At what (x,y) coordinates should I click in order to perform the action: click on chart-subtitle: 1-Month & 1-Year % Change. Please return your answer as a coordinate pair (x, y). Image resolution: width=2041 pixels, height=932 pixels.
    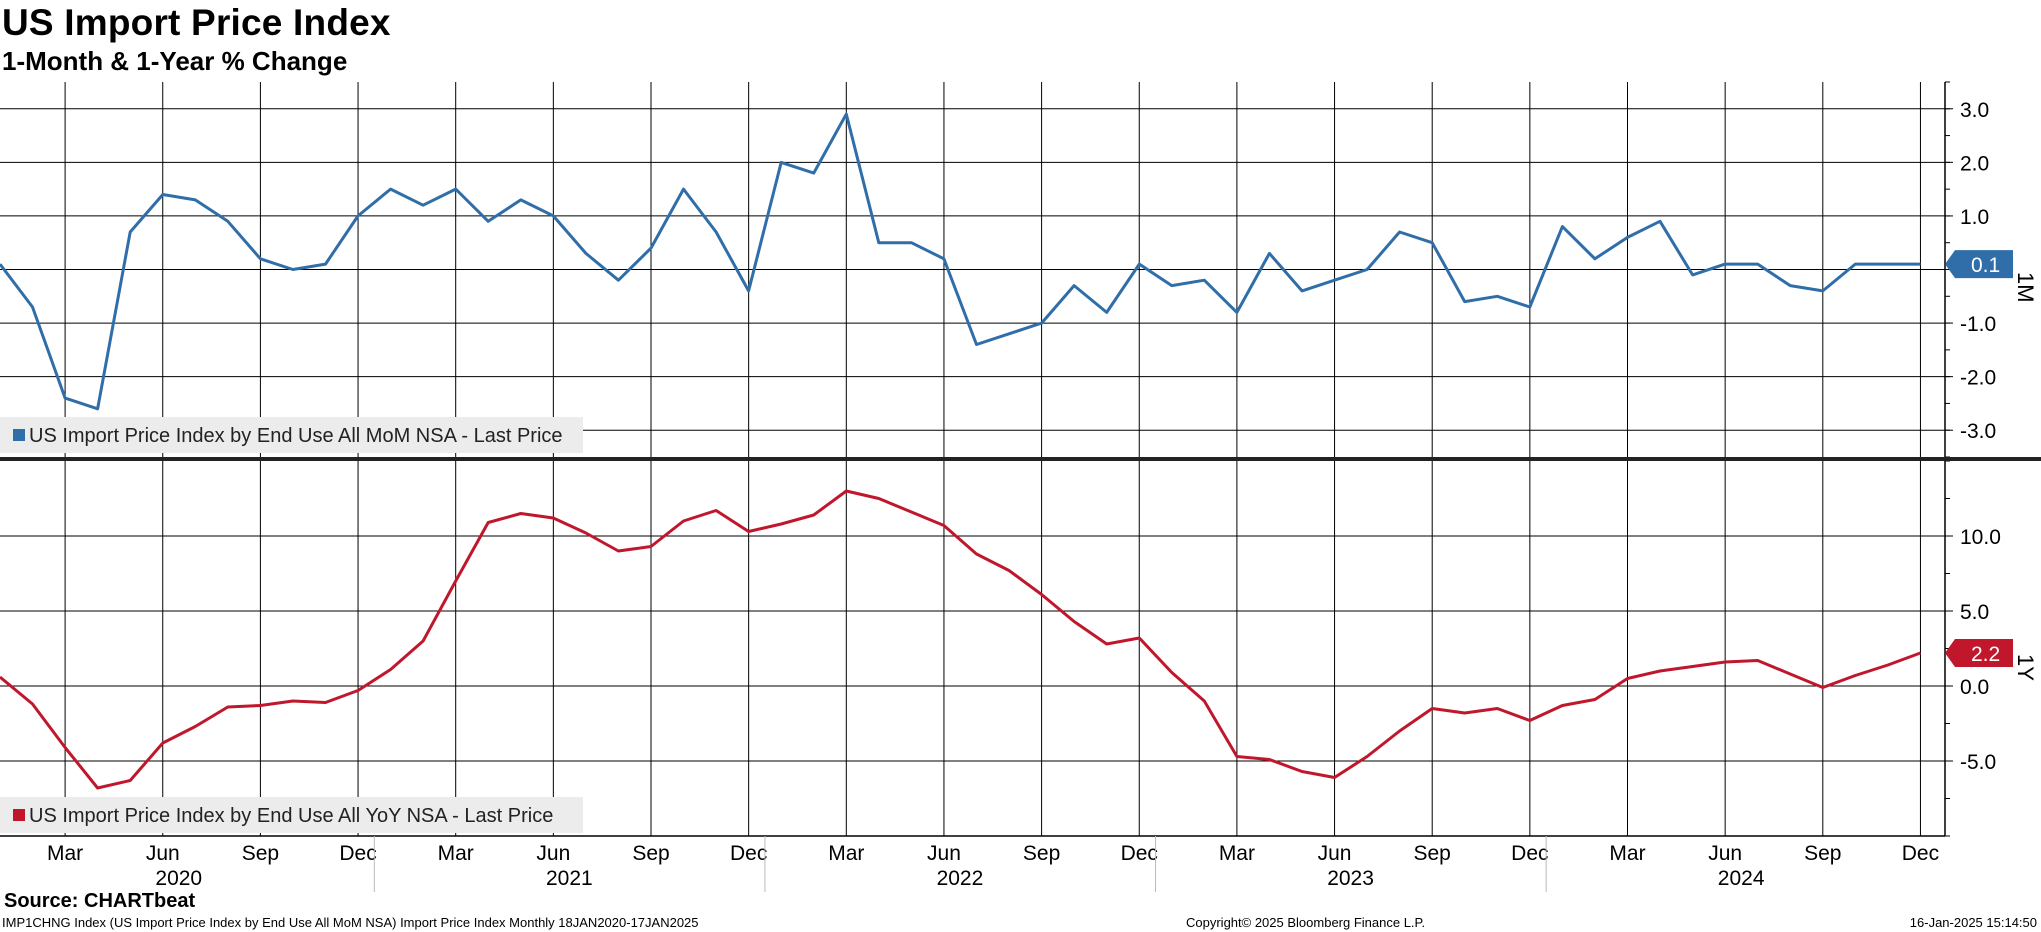
    Looking at the image, I should click on (175, 61).